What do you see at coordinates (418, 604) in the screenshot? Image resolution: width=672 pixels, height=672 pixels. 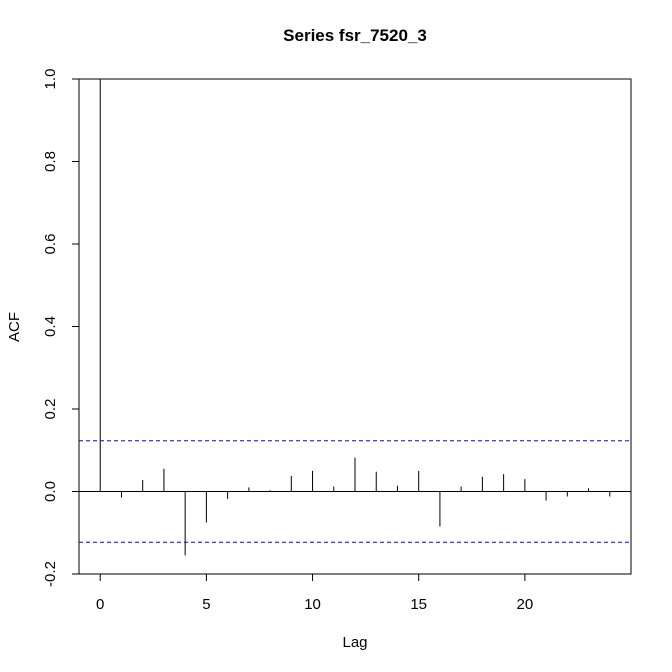 I see `x-tick-label: 15` at bounding box center [418, 604].